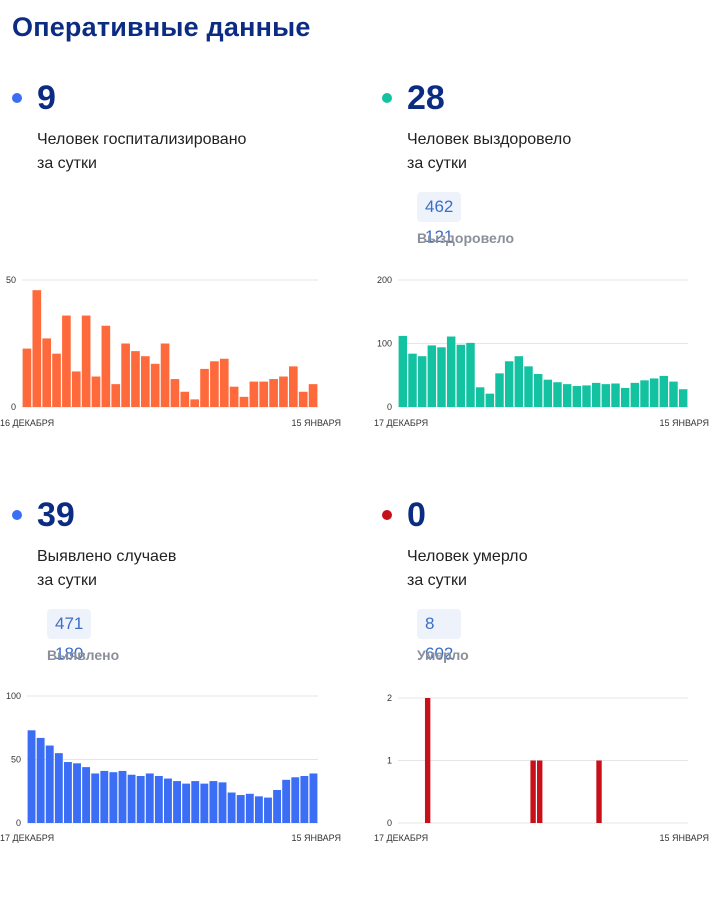 This screenshot has height=915, width=717. I want to click on deaths-total: 8 602, so click(439, 636).